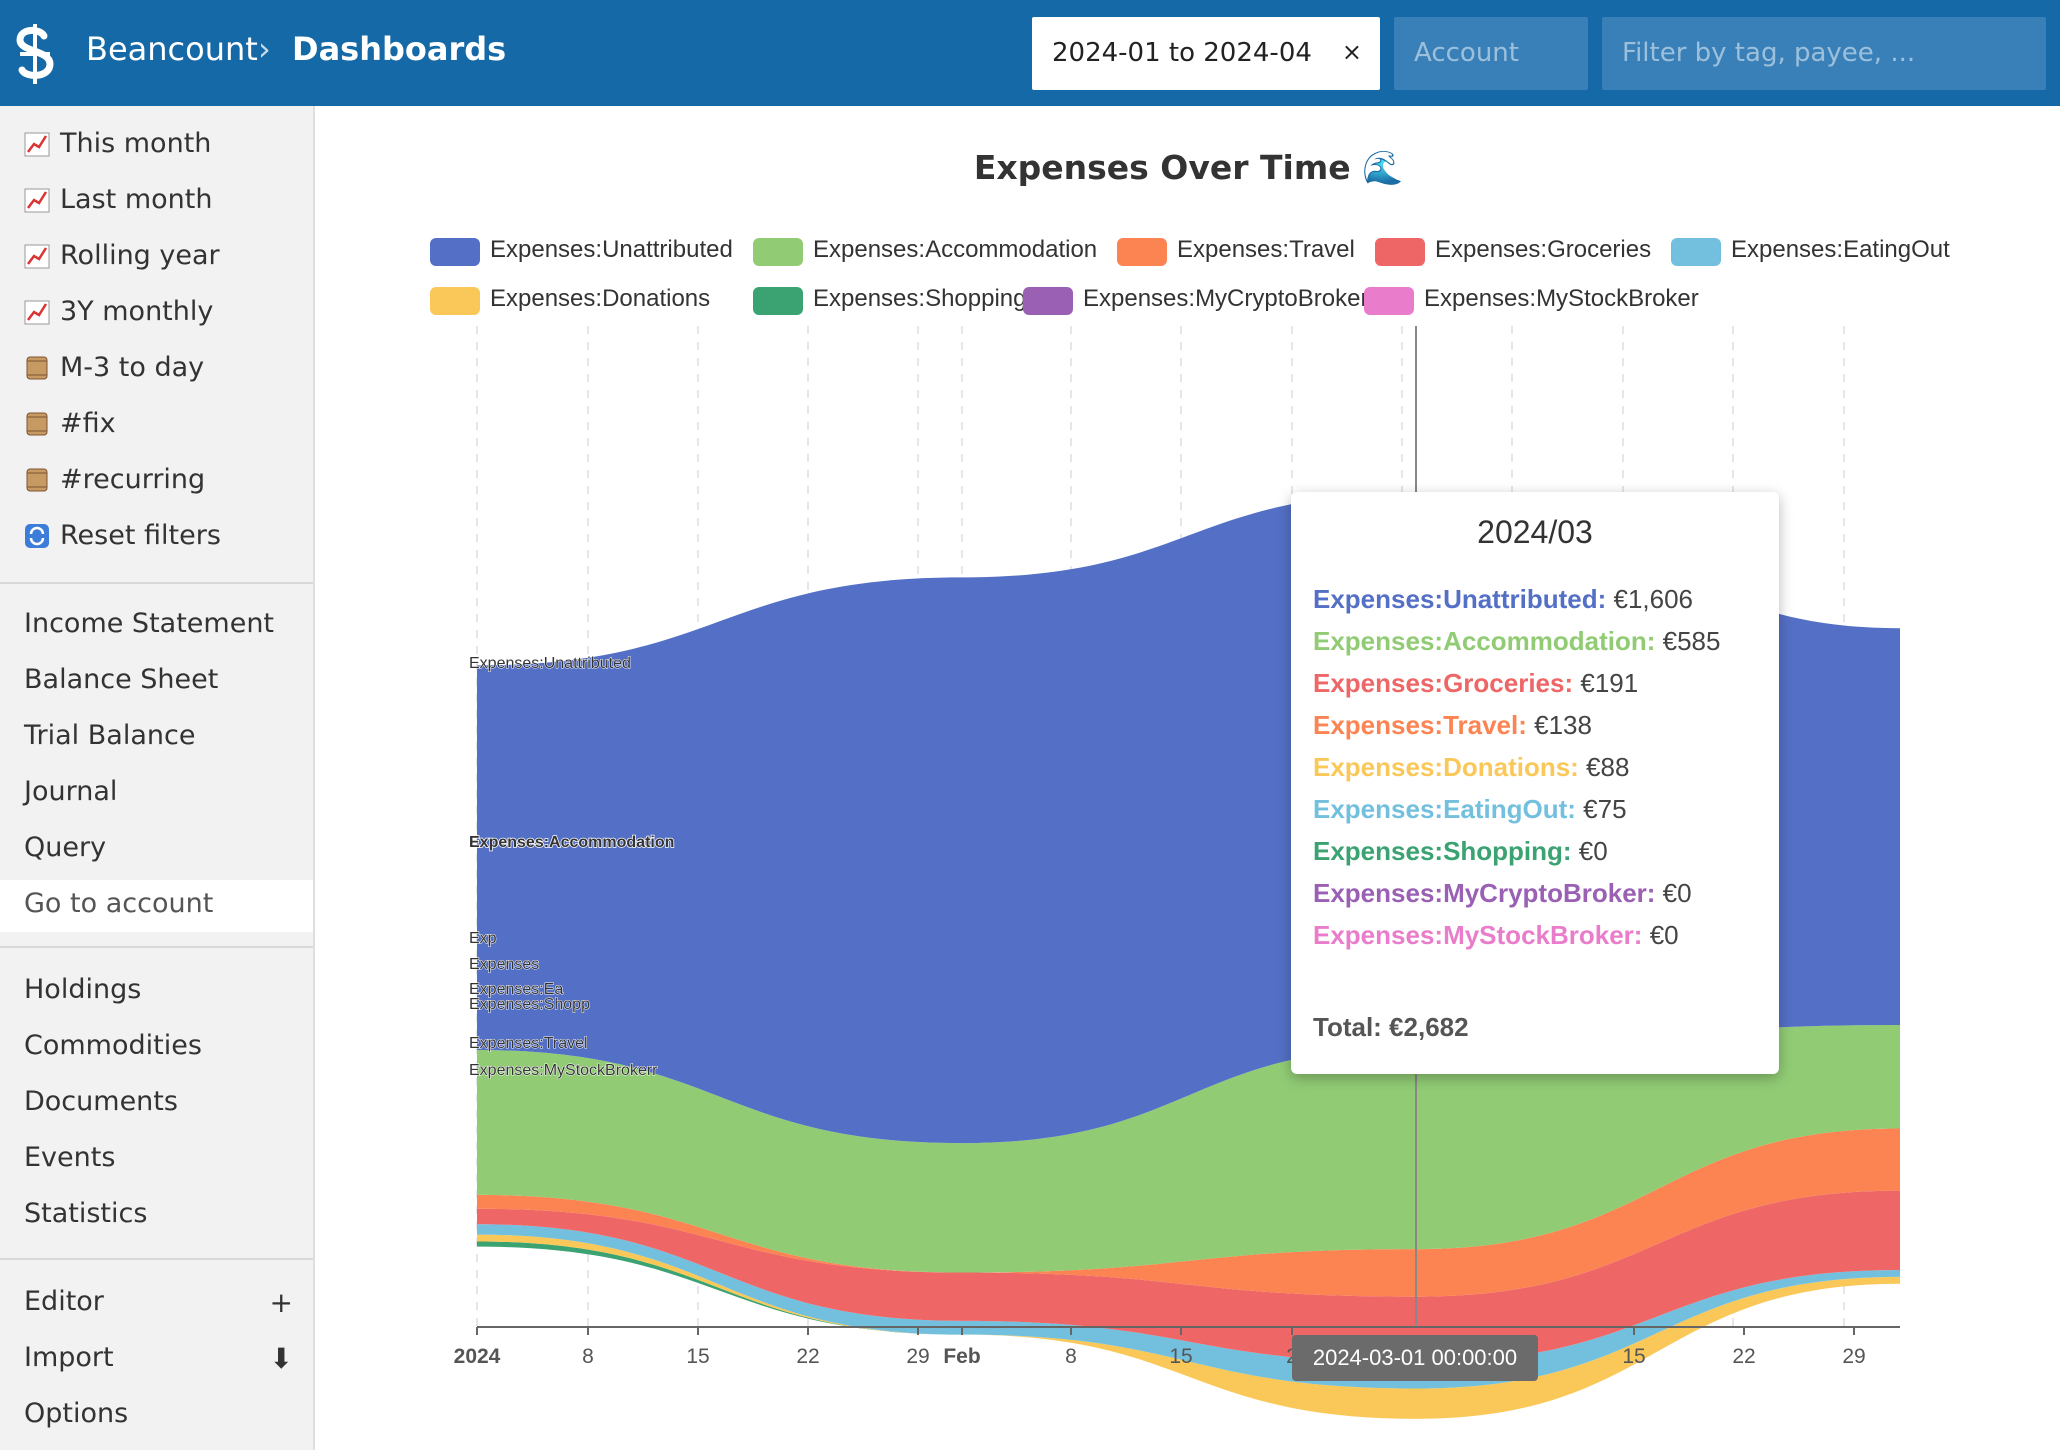 This screenshot has height=1450, width=2060. What do you see at coordinates (1351, 52) in the screenshot?
I see `clear-time-filter-button: ×` at bounding box center [1351, 52].